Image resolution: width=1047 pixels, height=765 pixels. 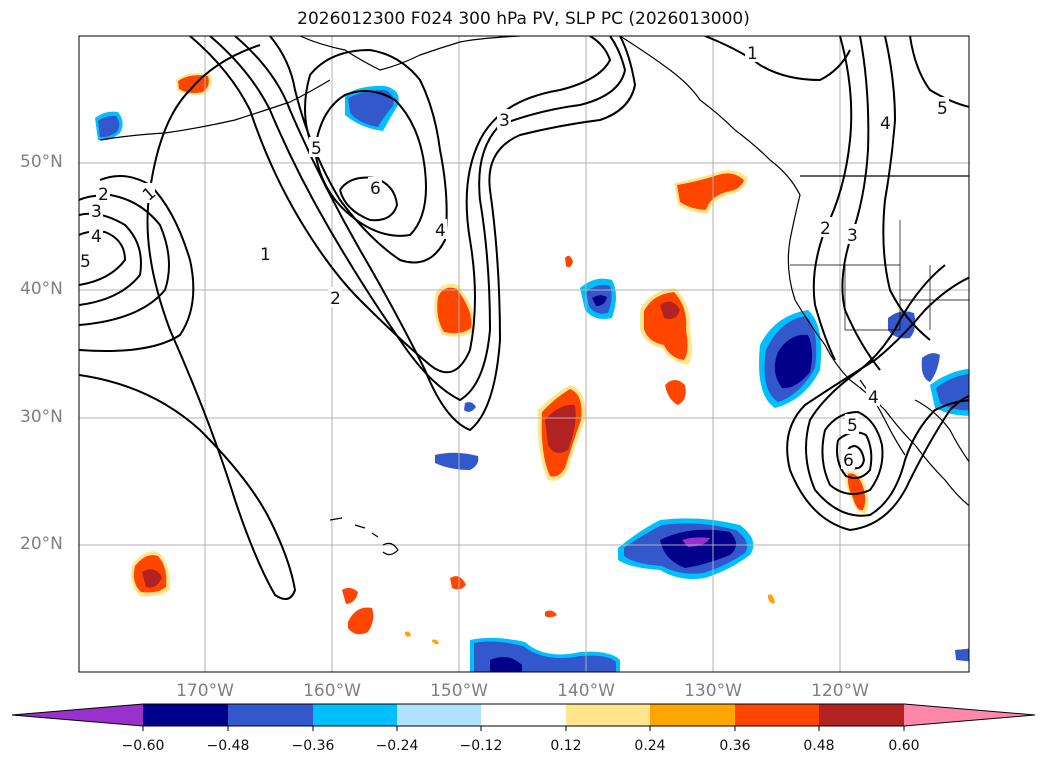 What do you see at coordinates (459, 691) in the screenshot?
I see `lon-label: 150°W` at bounding box center [459, 691].